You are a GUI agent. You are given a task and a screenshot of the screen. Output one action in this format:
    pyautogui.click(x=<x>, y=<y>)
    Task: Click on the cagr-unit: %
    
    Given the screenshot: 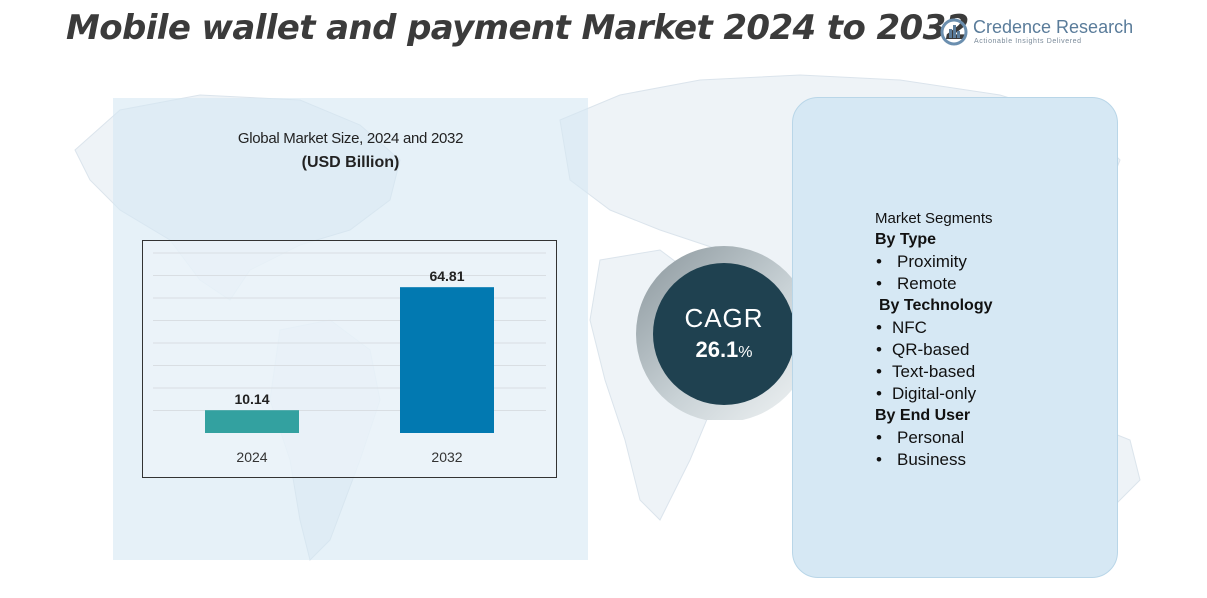 What is the action you would take?
    pyautogui.click(x=745, y=352)
    